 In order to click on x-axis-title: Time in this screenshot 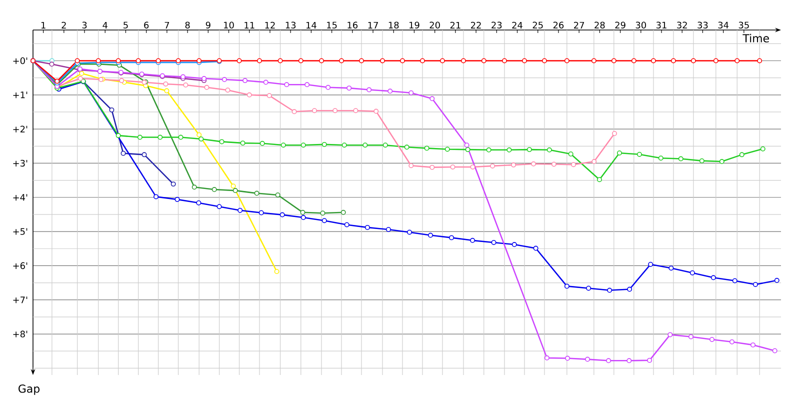, I will do `click(755, 38)`.